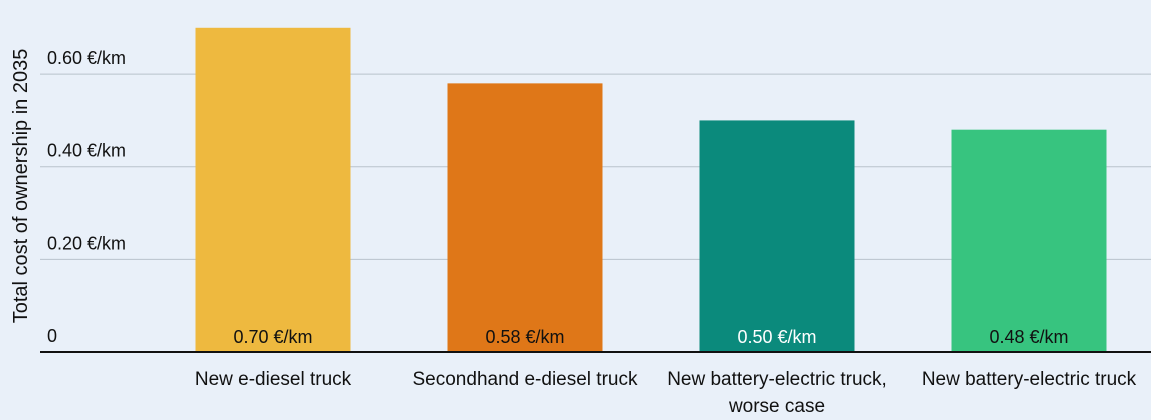 The image size is (1151, 420). I want to click on value-label: 0.70 €/km, so click(272, 337).